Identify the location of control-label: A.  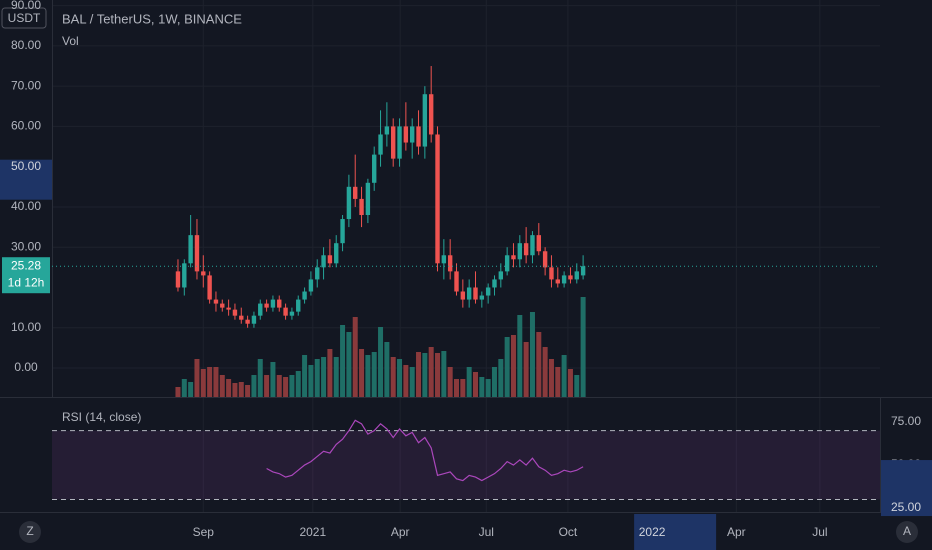
(907, 531).